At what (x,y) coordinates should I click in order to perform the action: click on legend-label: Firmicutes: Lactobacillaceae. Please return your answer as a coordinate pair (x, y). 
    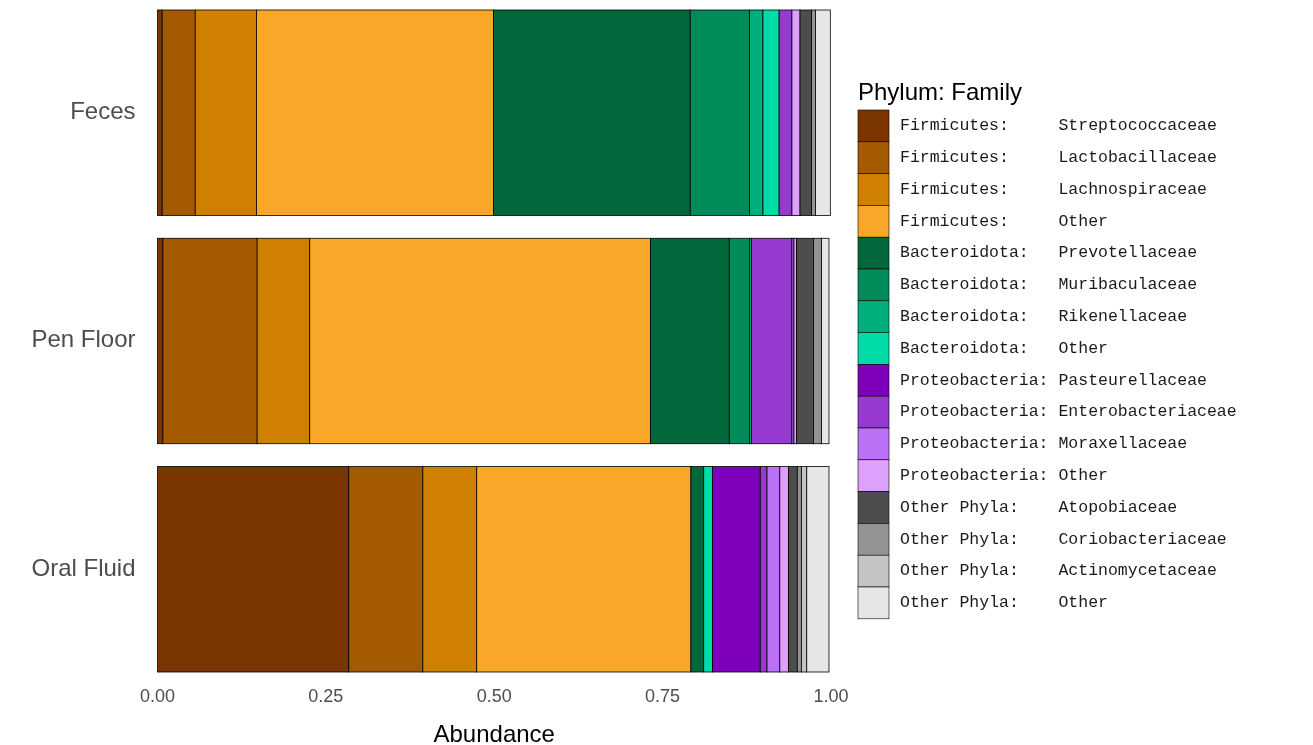
    Looking at the image, I should click on (1058, 158).